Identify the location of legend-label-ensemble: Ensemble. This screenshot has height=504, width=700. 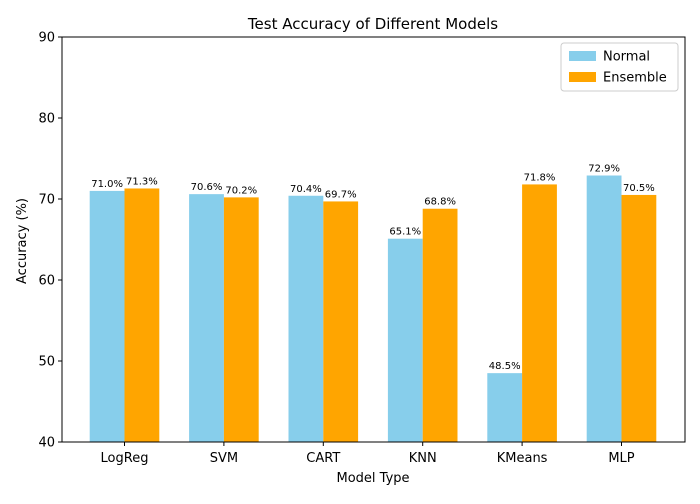
(635, 78).